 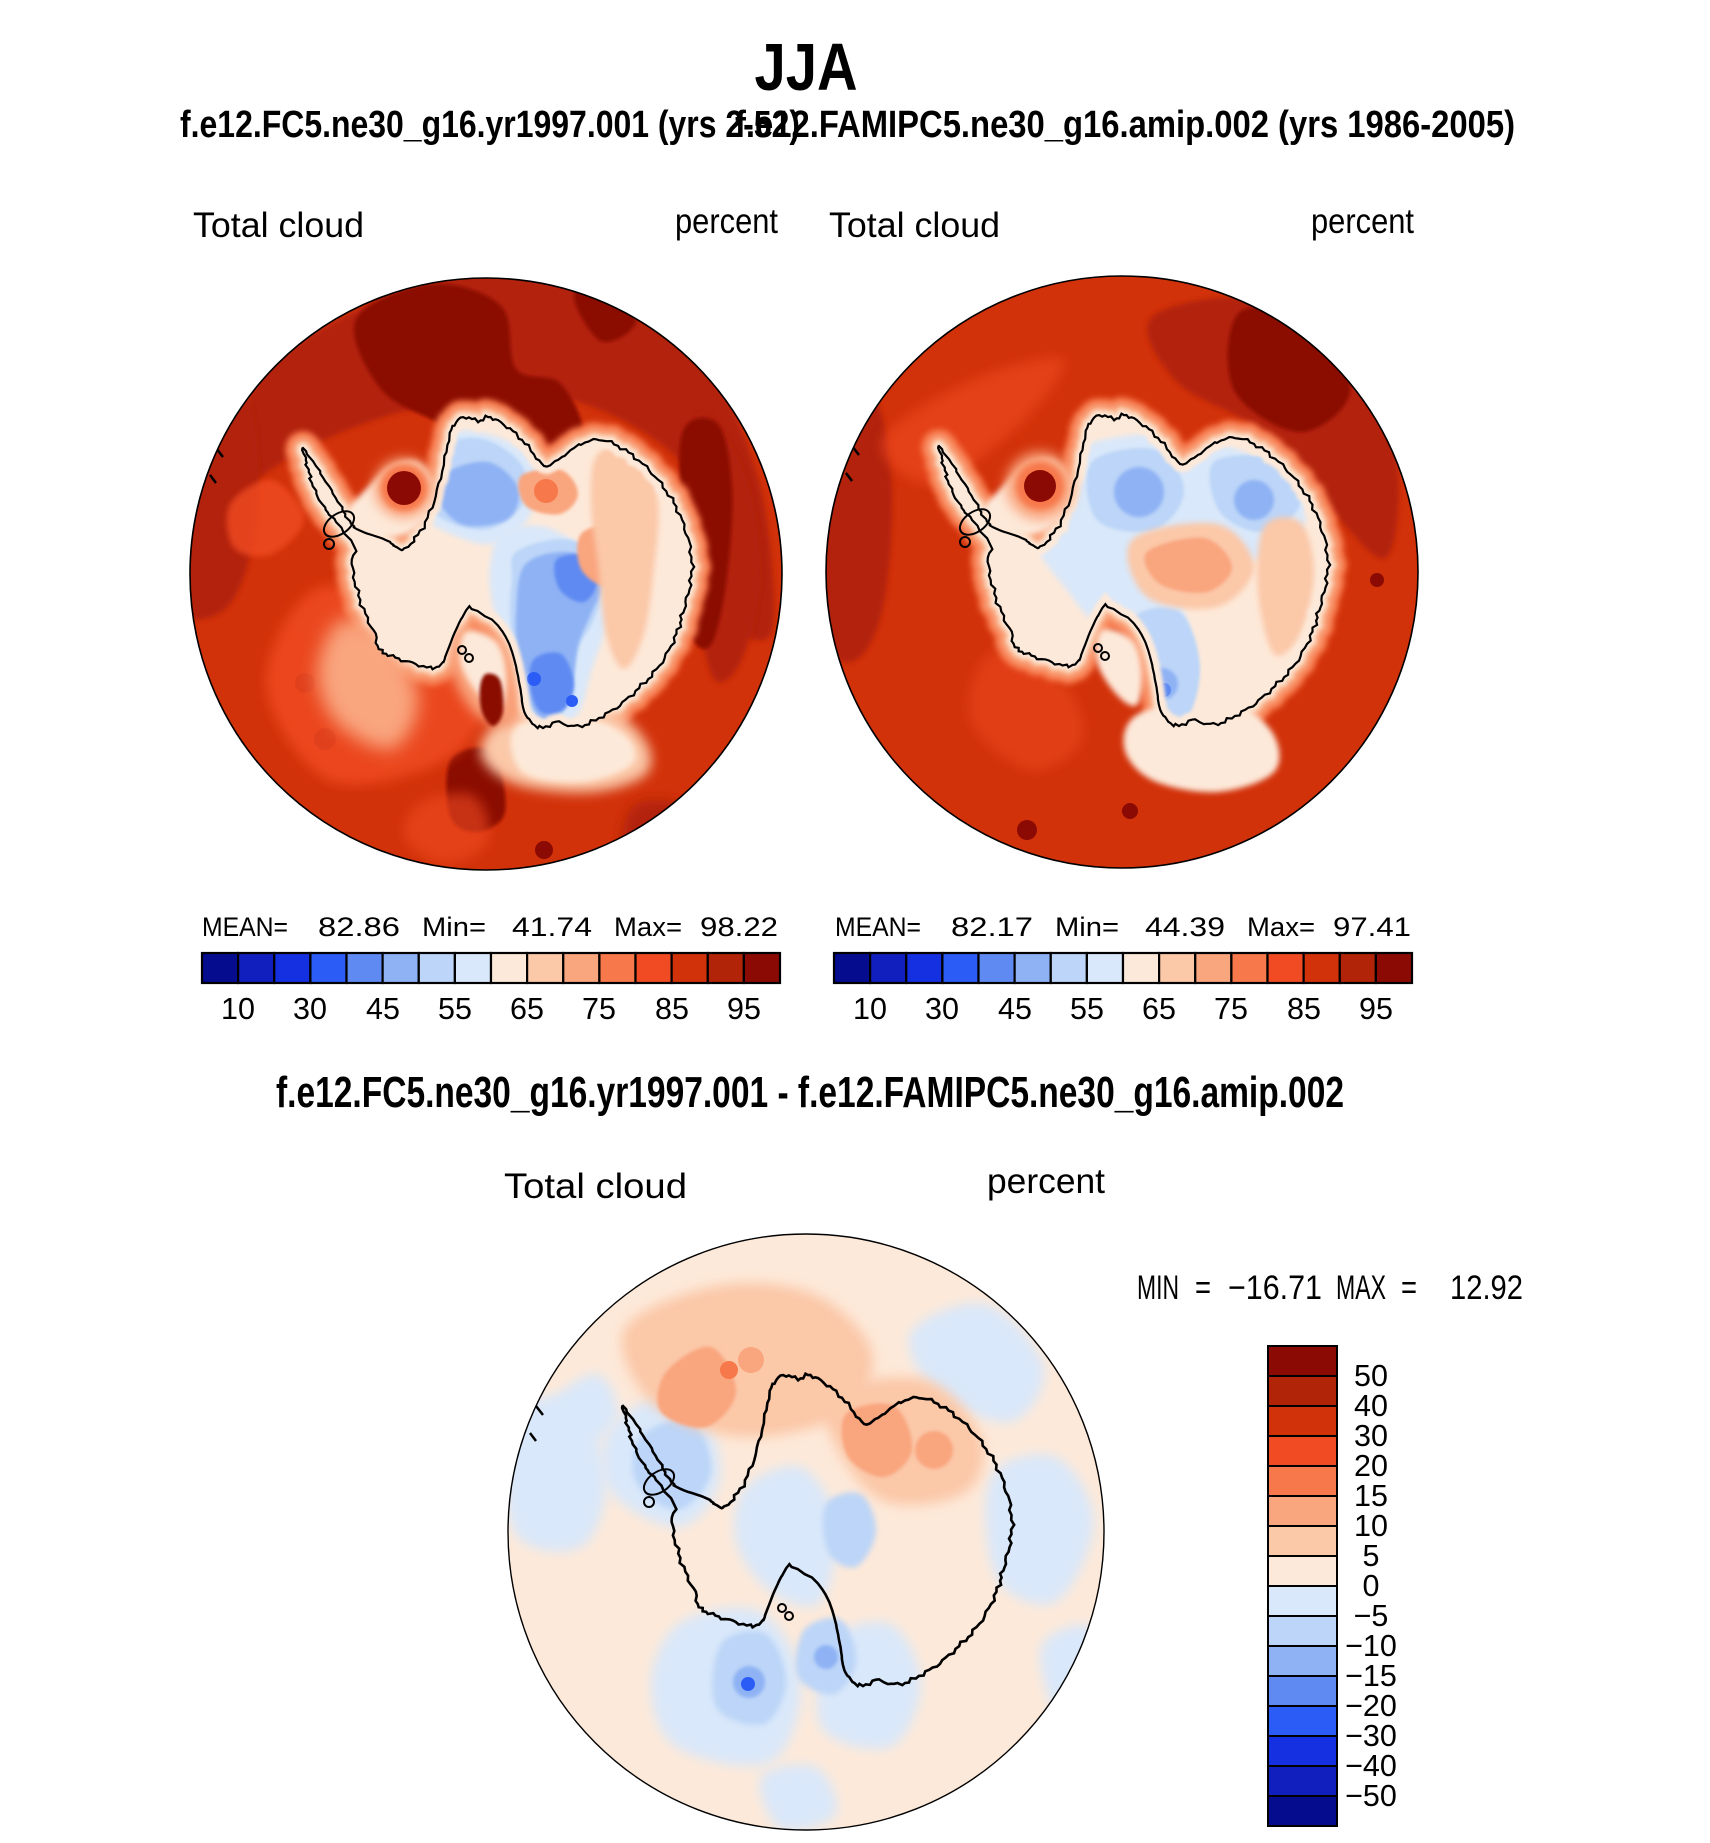 What do you see at coordinates (1371, 1676) in the screenshot?
I see `svg-text: −15` at bounding box center [1371, 1676].